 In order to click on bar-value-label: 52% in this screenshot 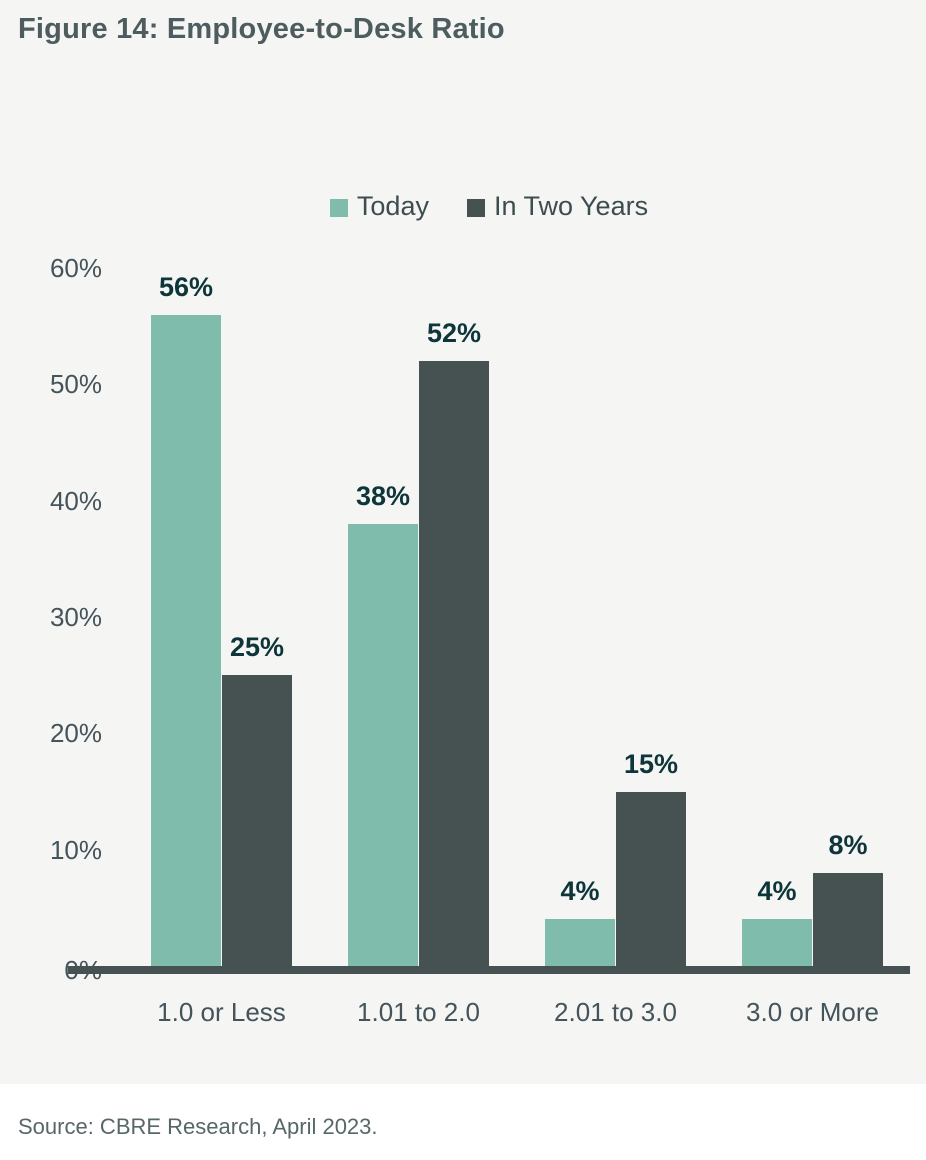, I will do `click(454, 333)`.